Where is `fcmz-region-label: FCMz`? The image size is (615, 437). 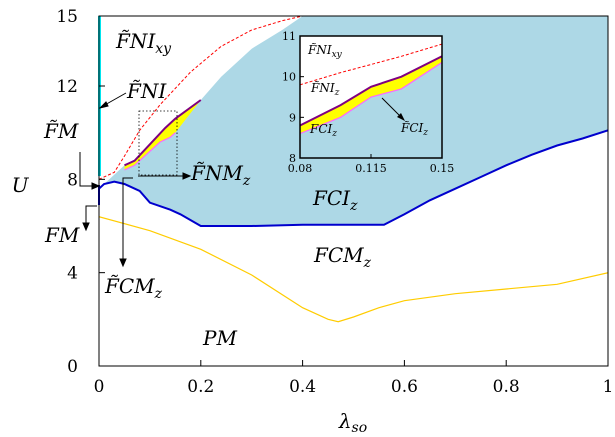
fcmz-region-label: FCMz is located at coordinates (342, 257).